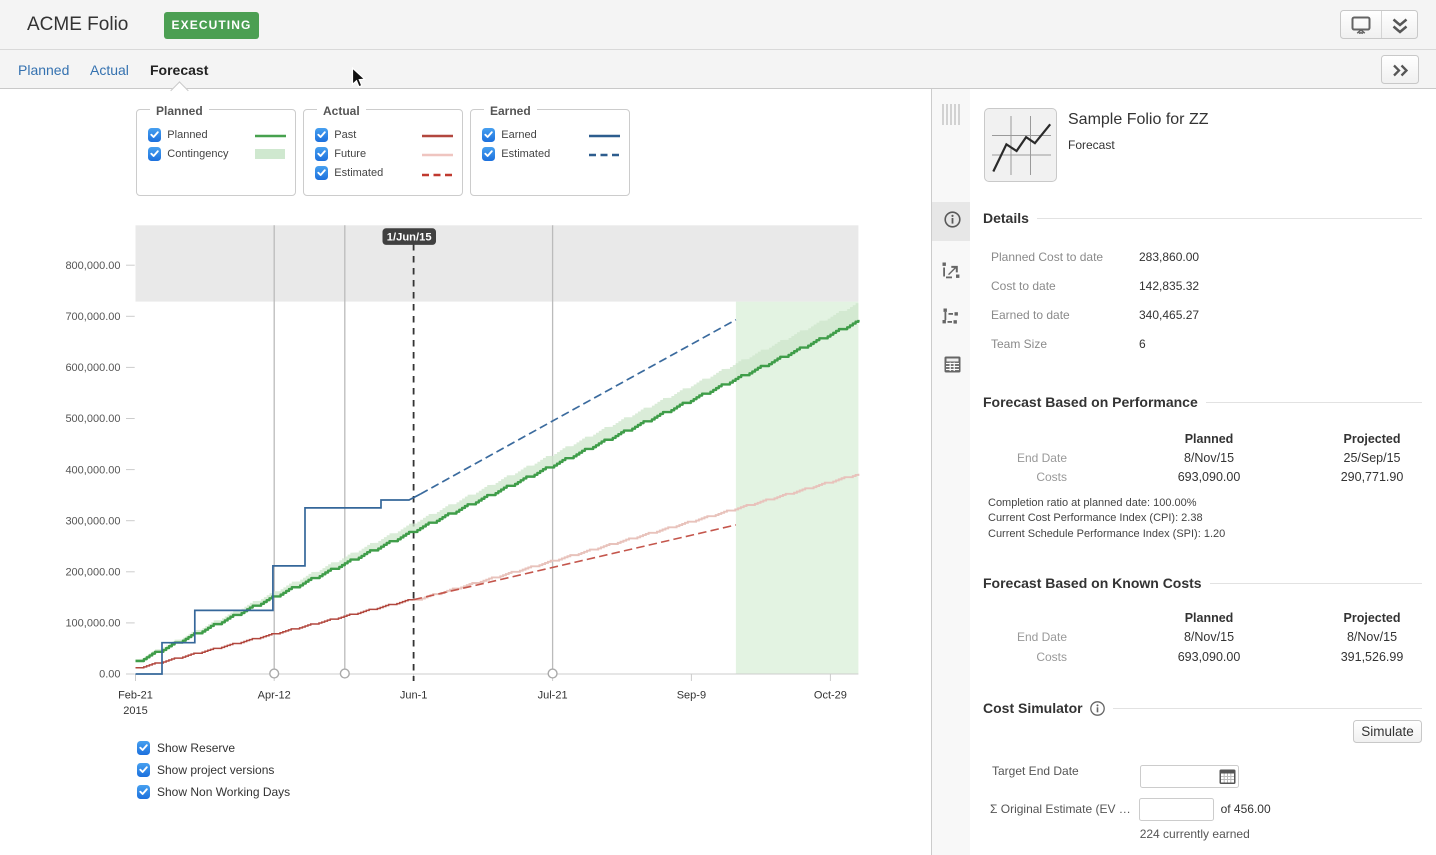 This screenshot has width=1436, height=855. Describe the element at coordinates (92, 624) in the screenshot. I see `svg-text: 100,000.00` at that location.